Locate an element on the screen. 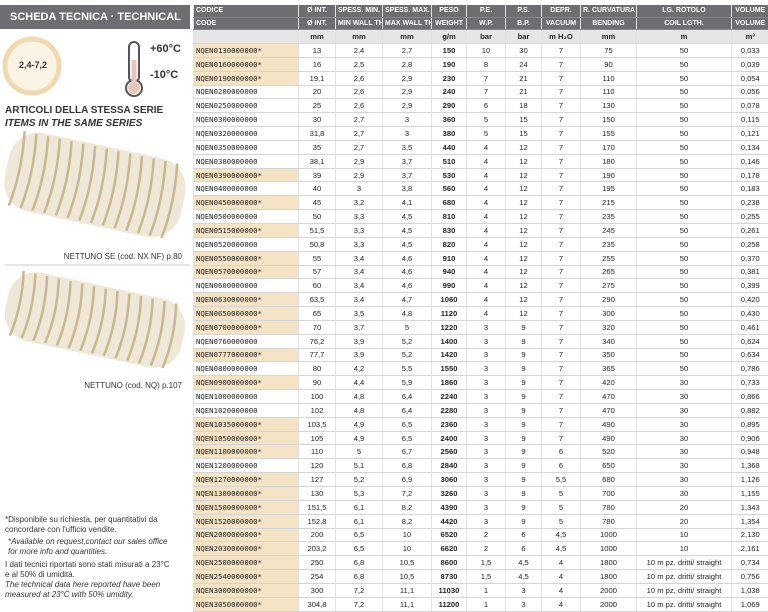 The width and height of the screenshot is (768, 612). value-cell: 265 is located at coordinates (609, 272).